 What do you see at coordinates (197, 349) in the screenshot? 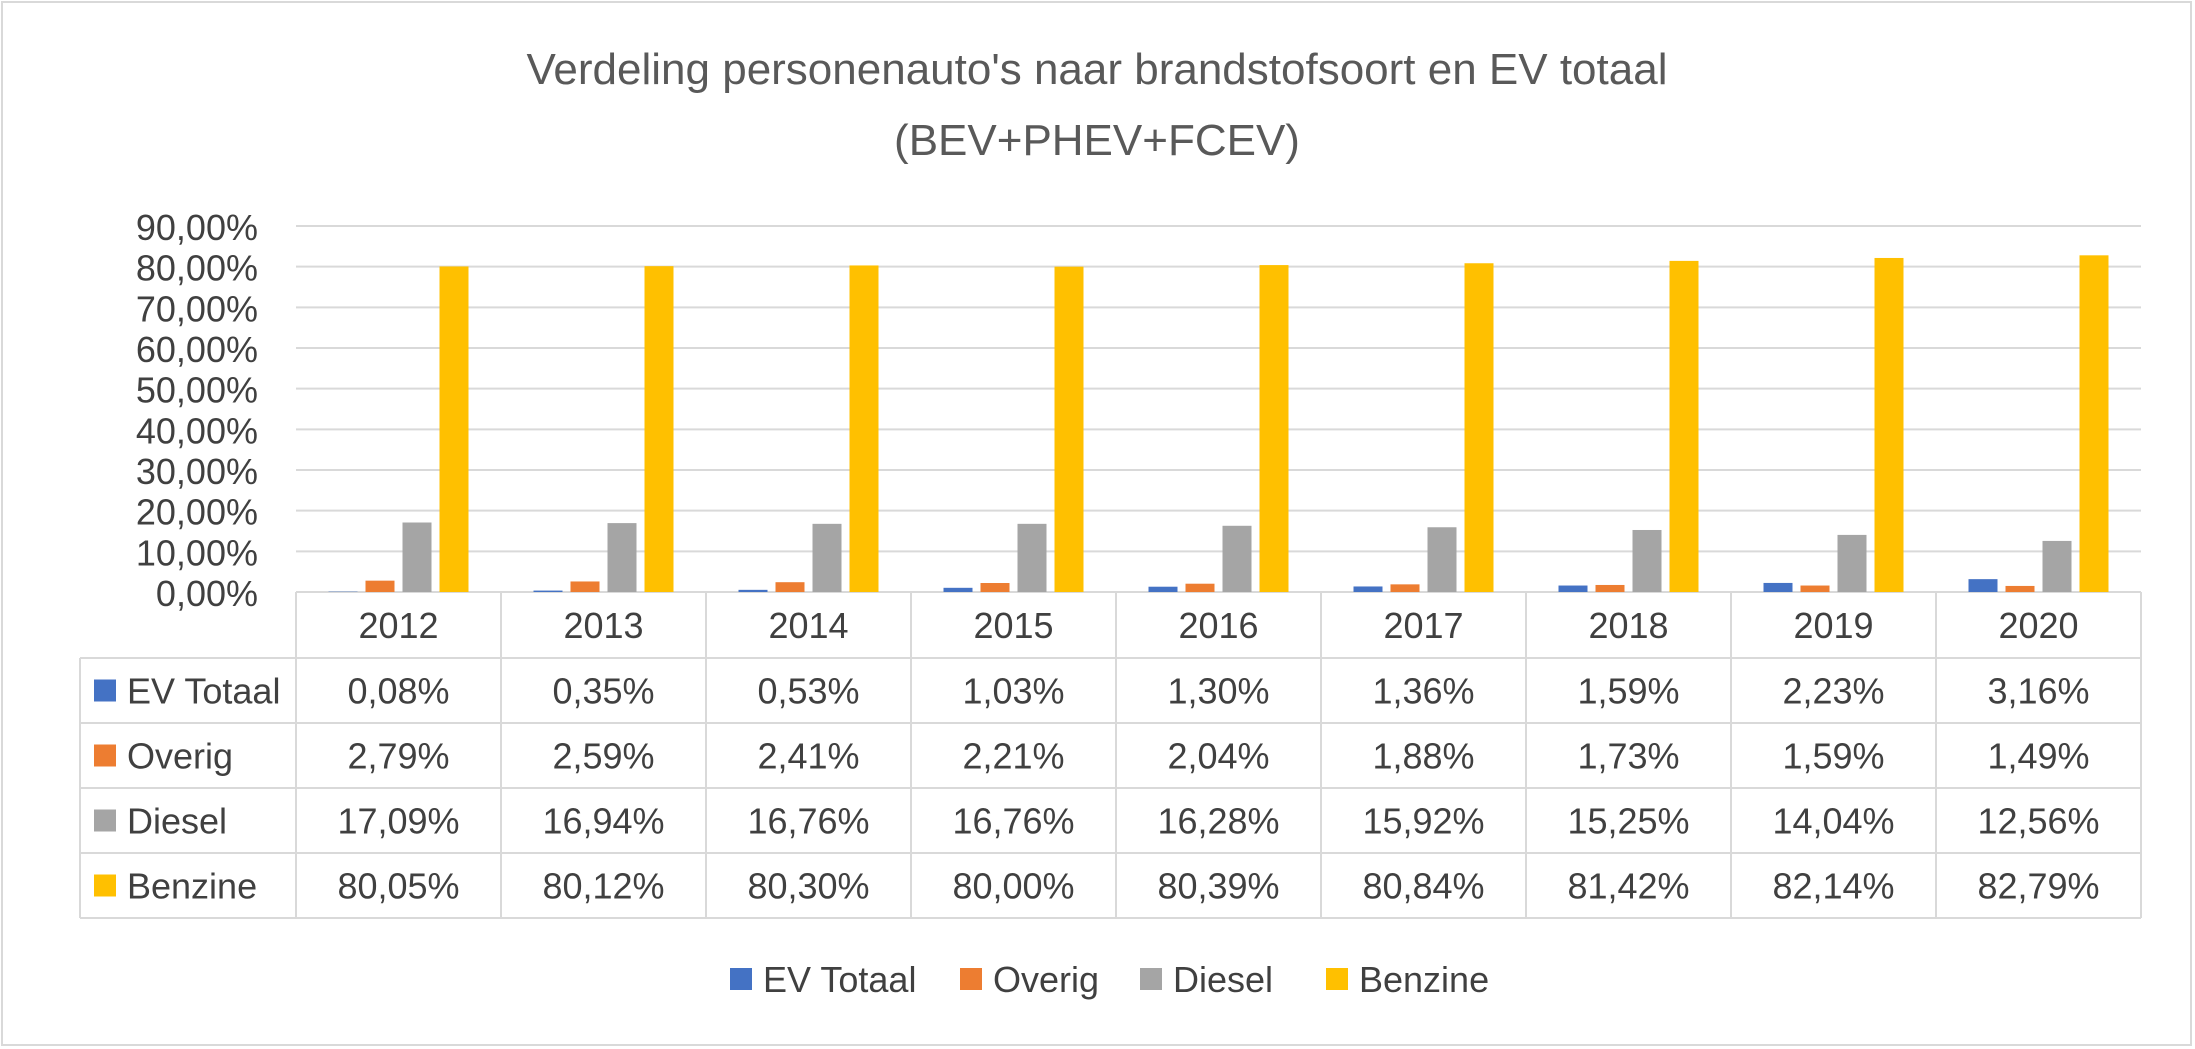
I see `y-tick-label: 60,00%` at bounding box center [197, 349].